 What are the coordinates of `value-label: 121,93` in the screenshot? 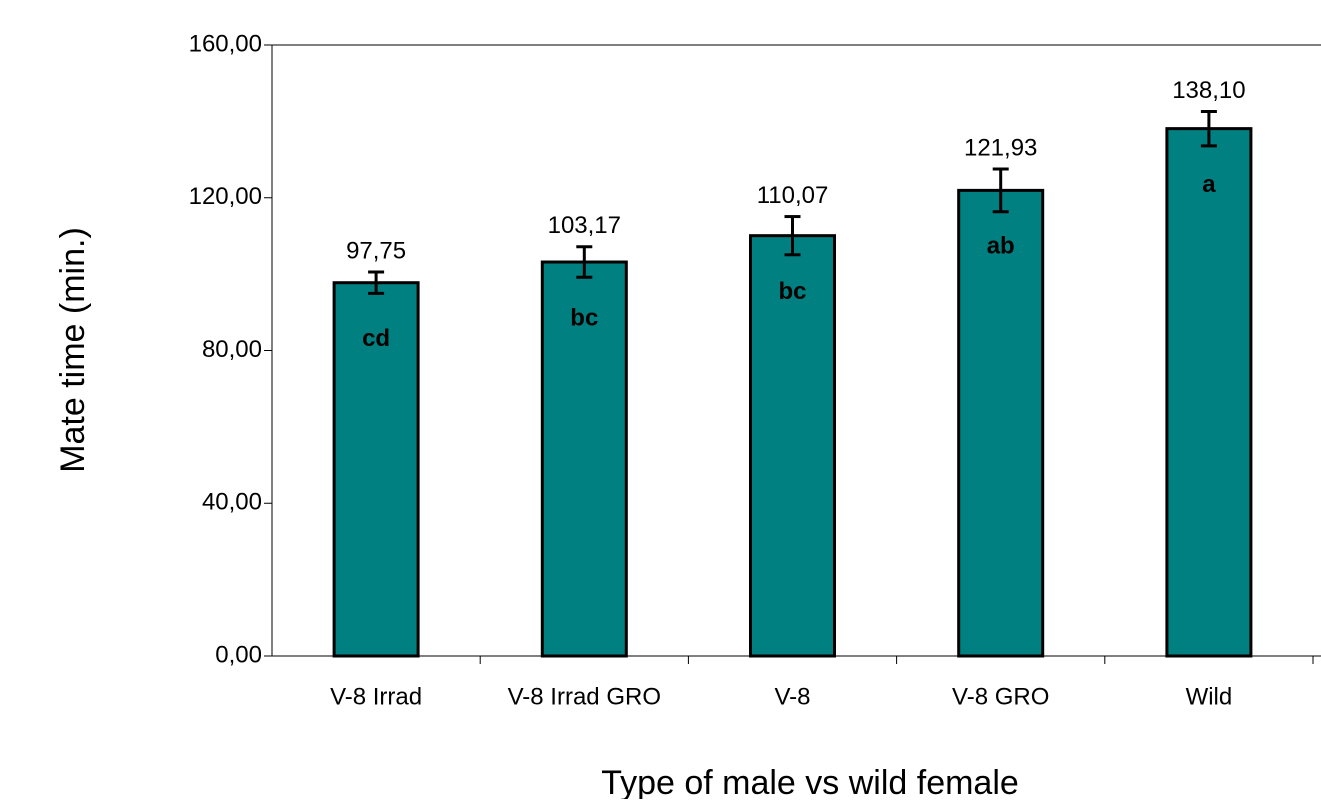 It's located at (1000, 147).